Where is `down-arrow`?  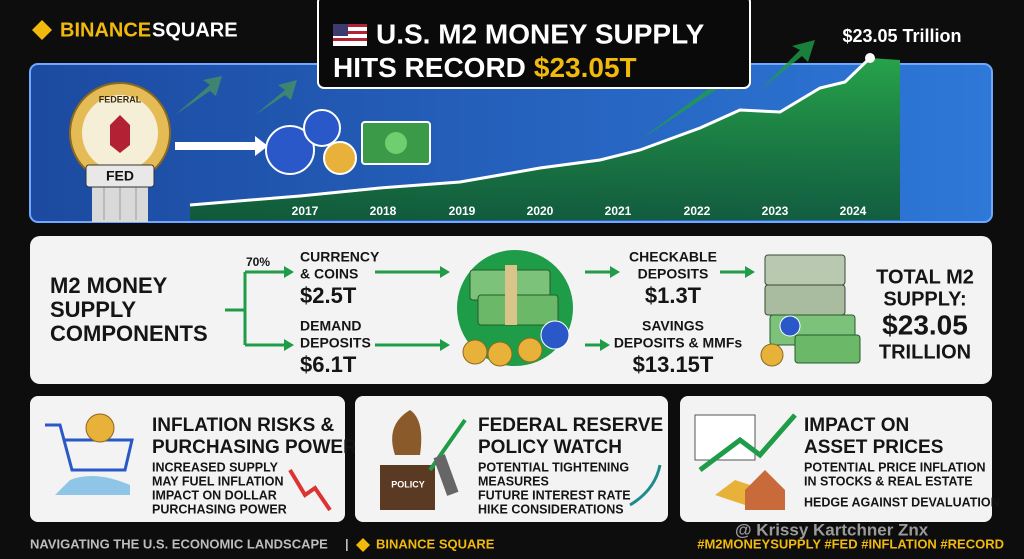 down-arrow is located at coordinates (310, 490).